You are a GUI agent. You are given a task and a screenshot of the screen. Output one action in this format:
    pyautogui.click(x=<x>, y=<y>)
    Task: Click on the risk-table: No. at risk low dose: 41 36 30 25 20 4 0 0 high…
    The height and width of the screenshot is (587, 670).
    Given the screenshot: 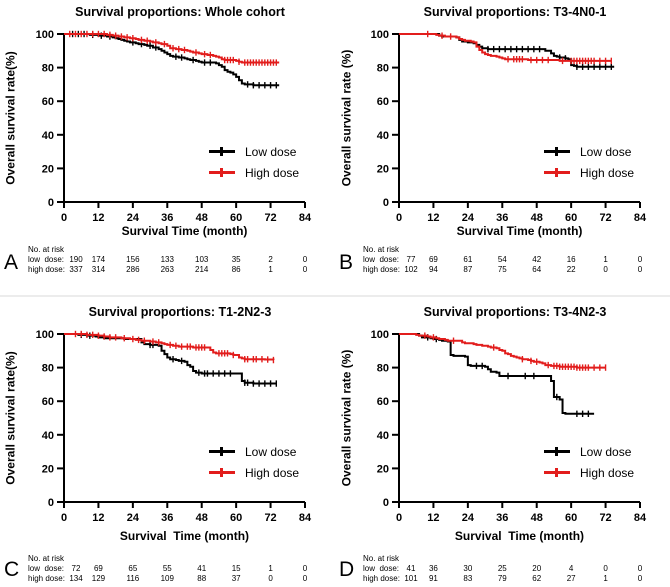 What is the action you would take?
    pyautogui.click(x=502, y=569)
    